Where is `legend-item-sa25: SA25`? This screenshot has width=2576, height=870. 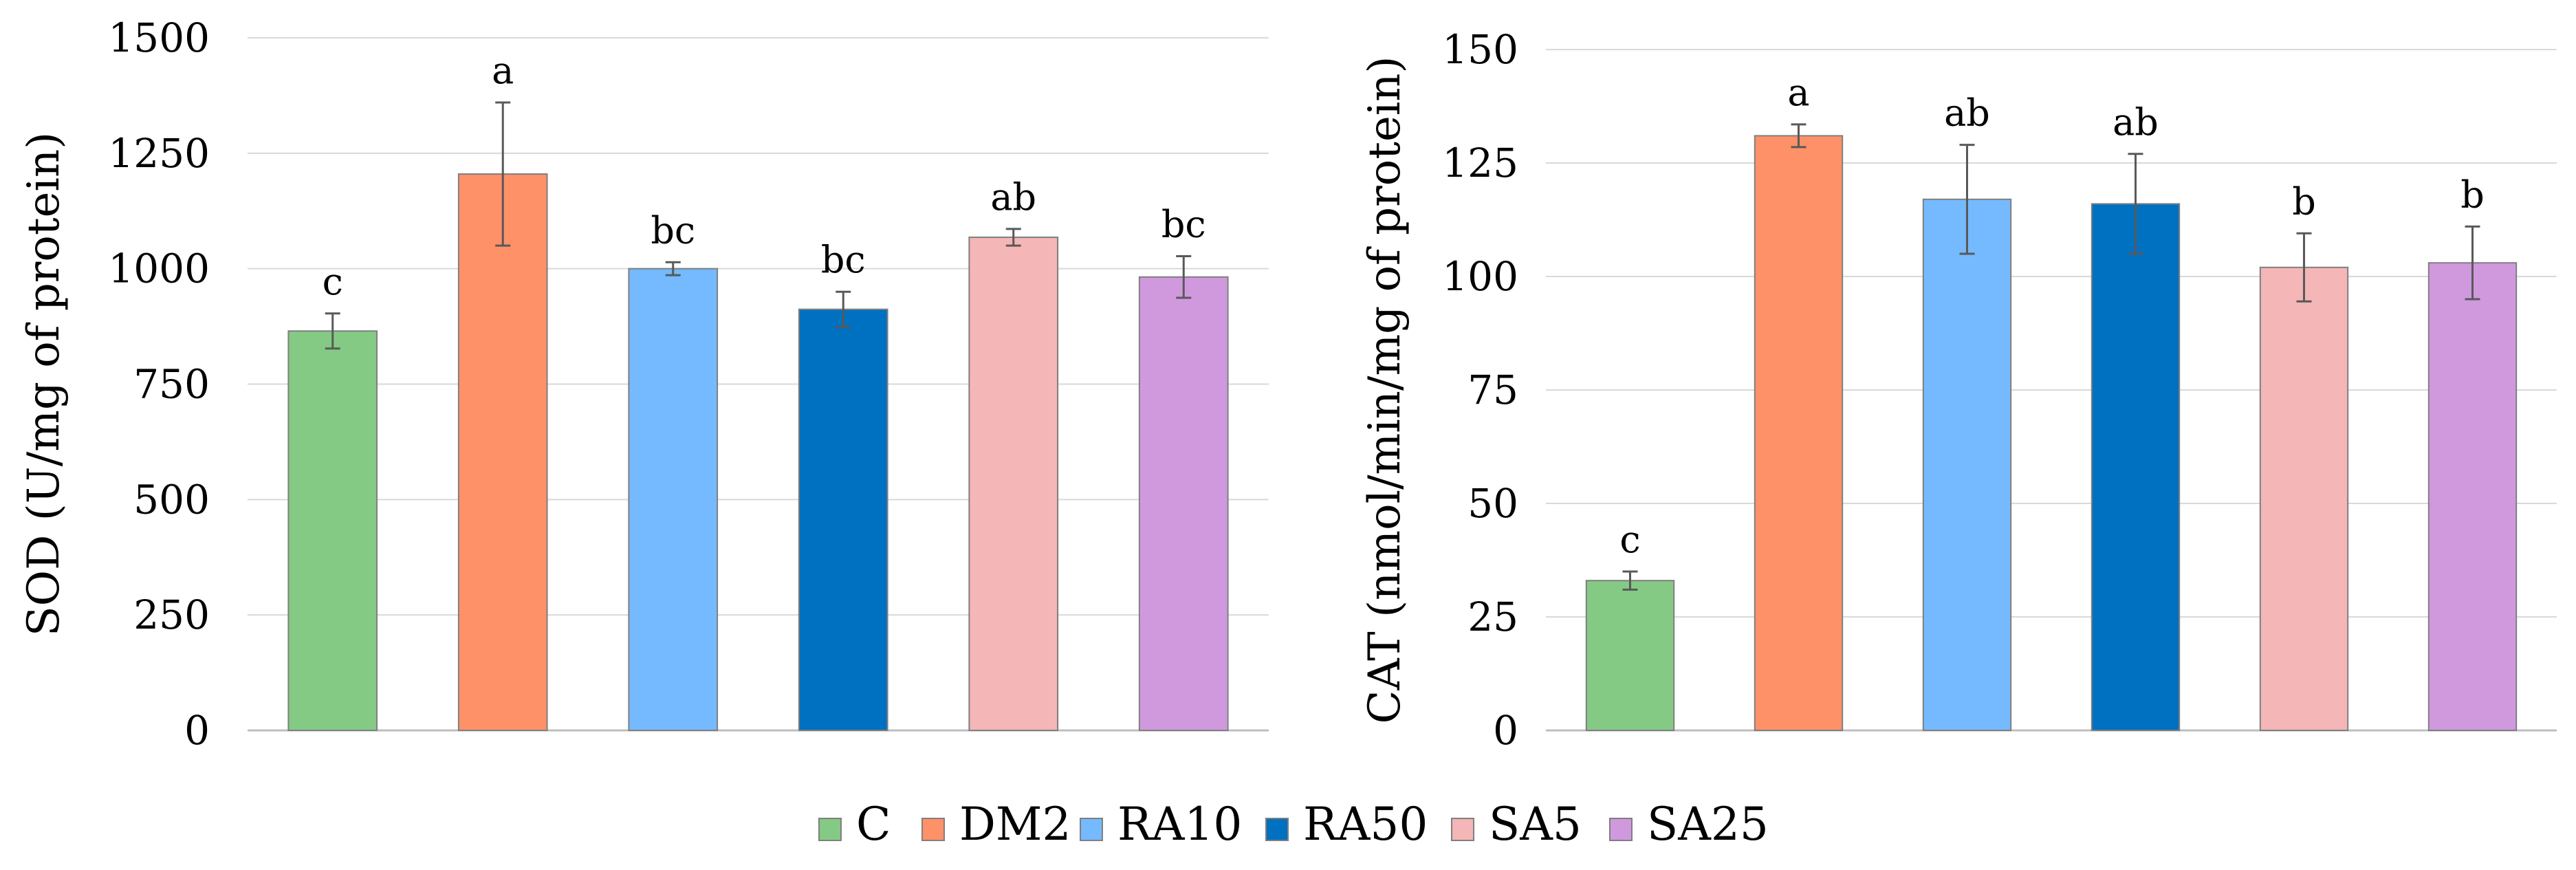
legend-item-sa25: SA25 is located at coordinates (1689, 825).